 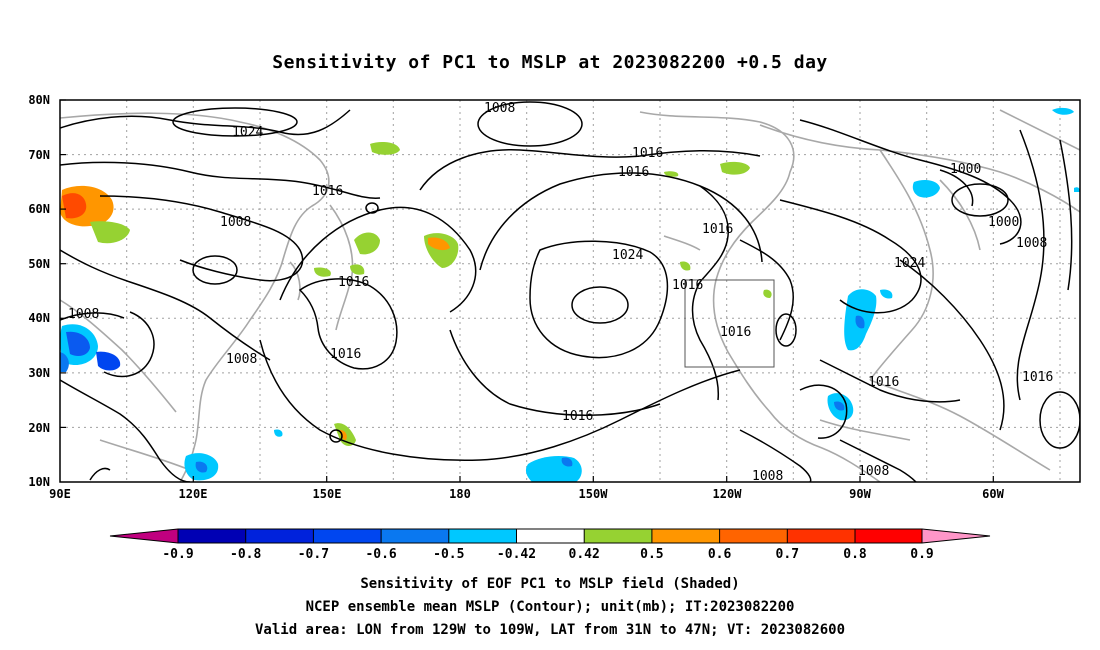 I want to click on lat-label: 50N, so click(x=39, y=264).